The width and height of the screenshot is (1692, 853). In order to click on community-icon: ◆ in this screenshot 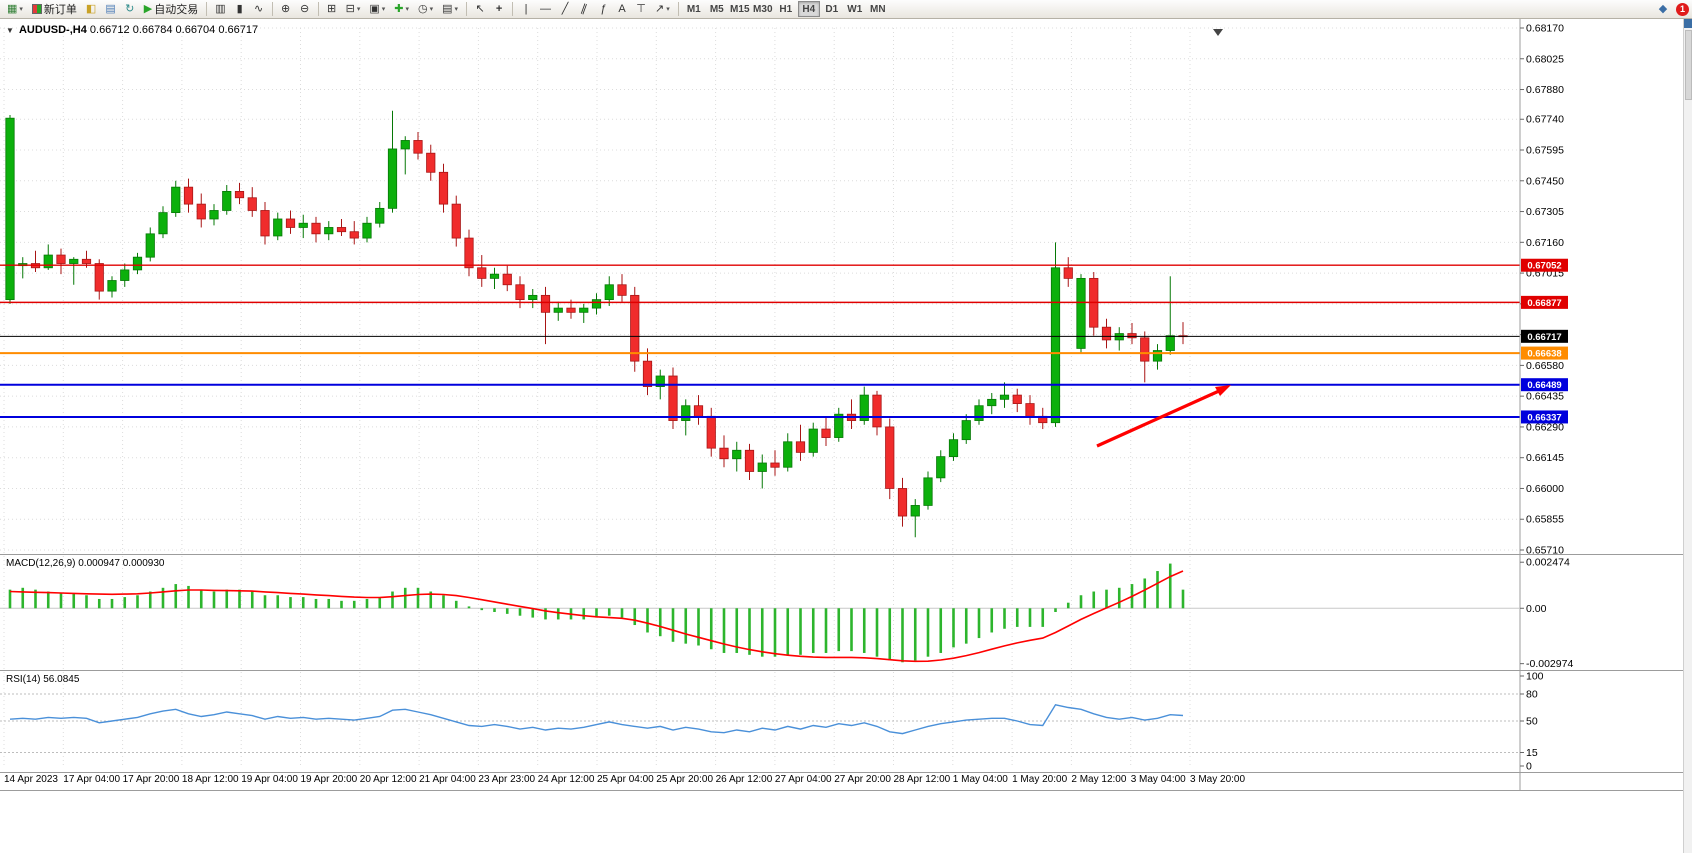, I will do `click(1663, 8)`.